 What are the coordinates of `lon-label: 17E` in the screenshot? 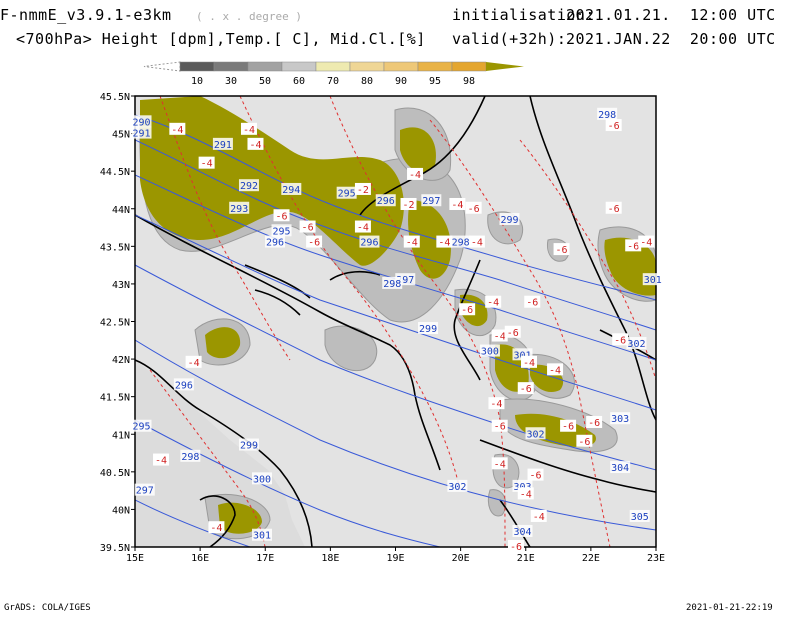 It's located at (265, 558).